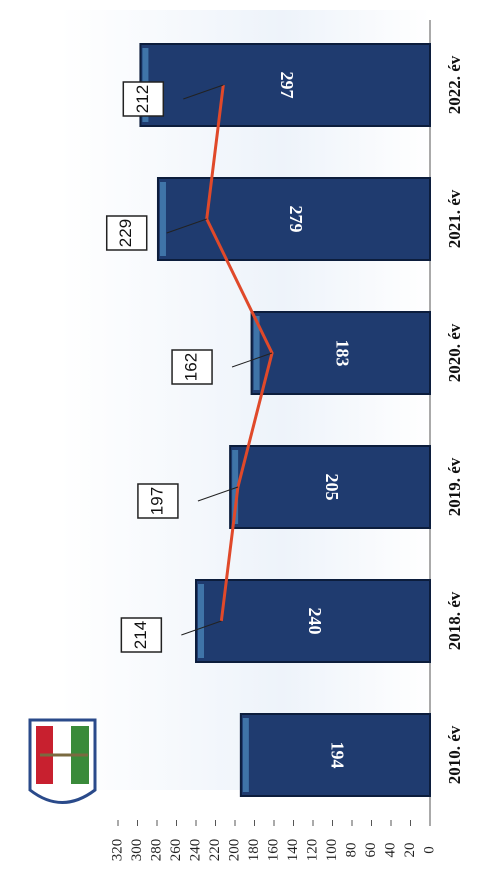 The width and height of the screenshot is (478, 875). I want to click on x-tick-label: 200, so click(234, 850).